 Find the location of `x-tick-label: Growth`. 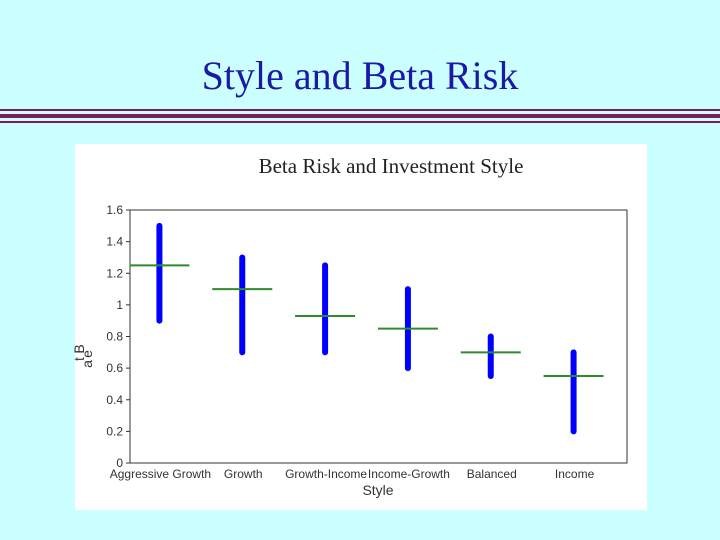

x-tick-label: Growth is located at coordinates (243, 474).